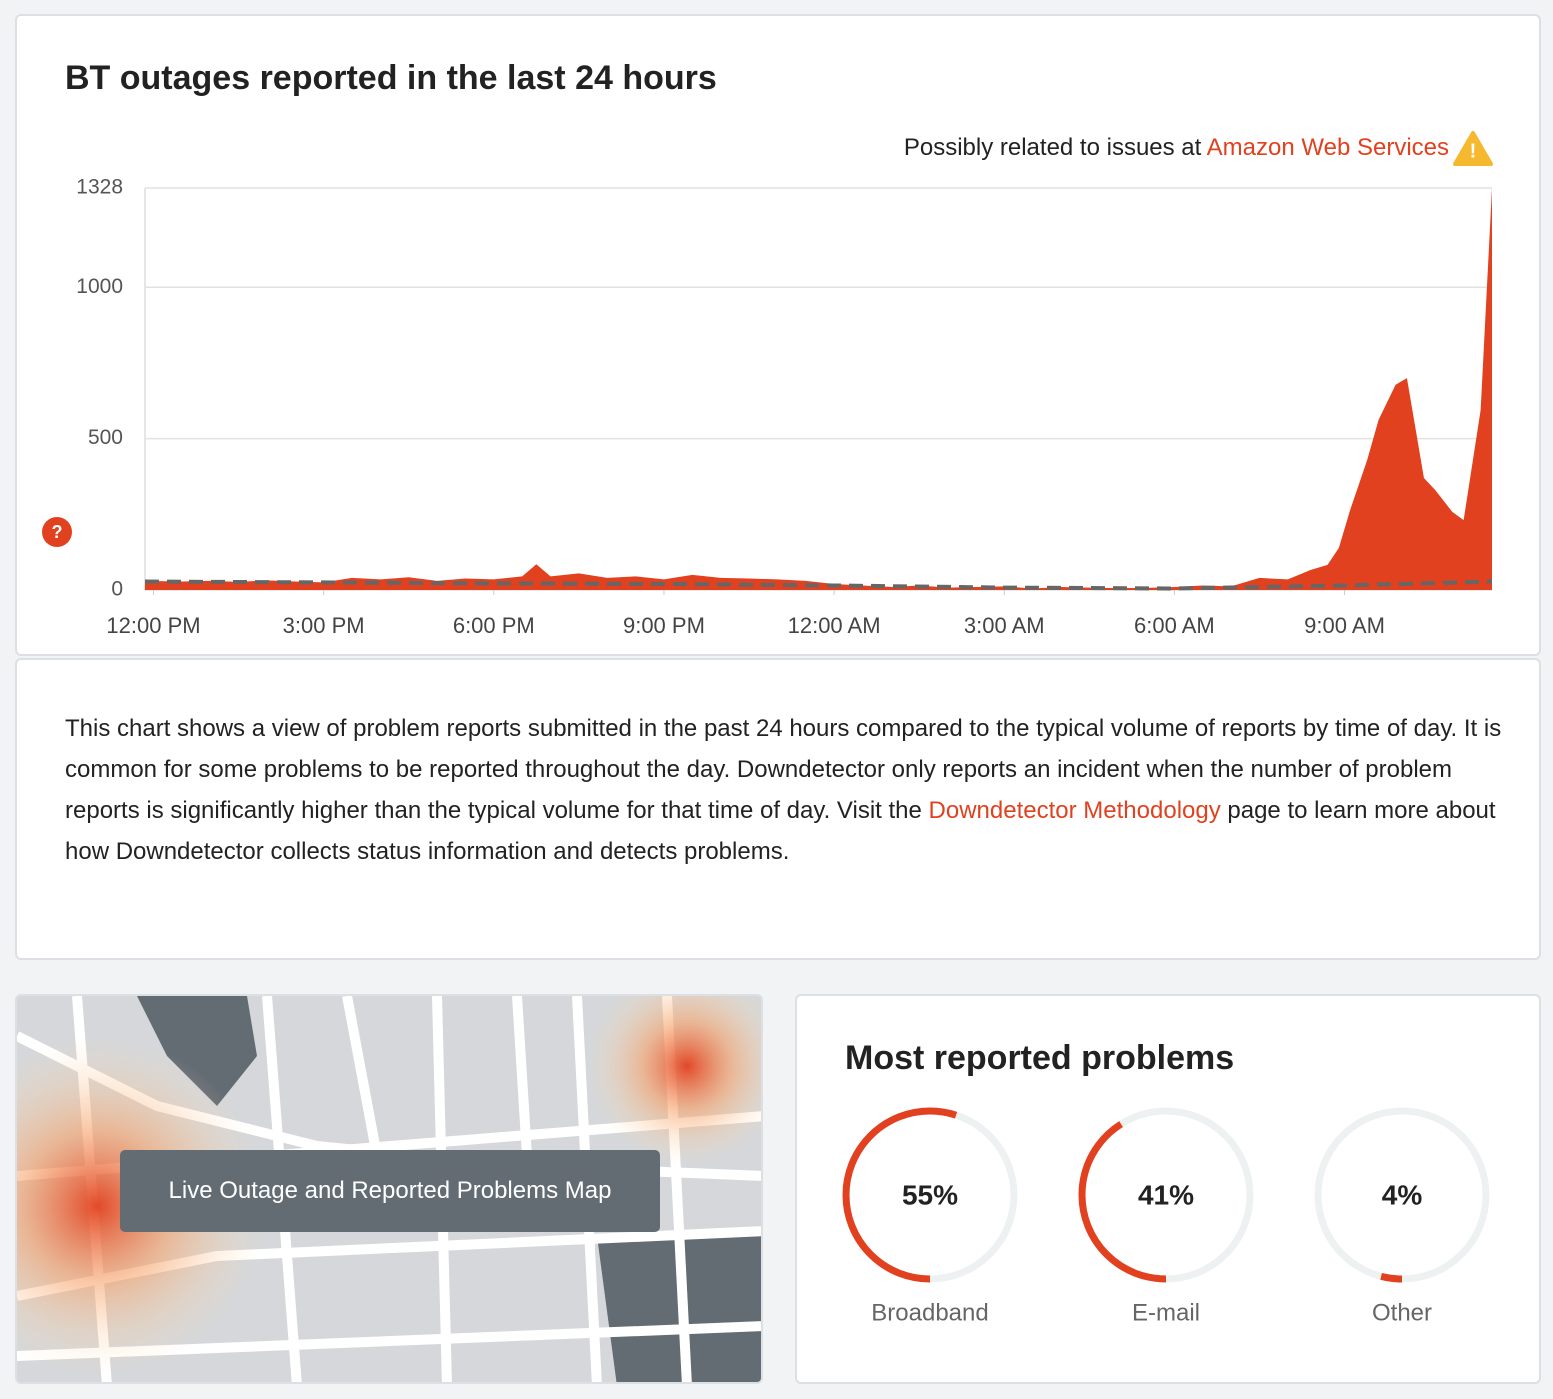 The image size is (1553, 1399). What do you see at coordinates (324, 625) in the screenshot?
I see `x-tick-label: 3:00 PM` at bounding box center [324, 625].